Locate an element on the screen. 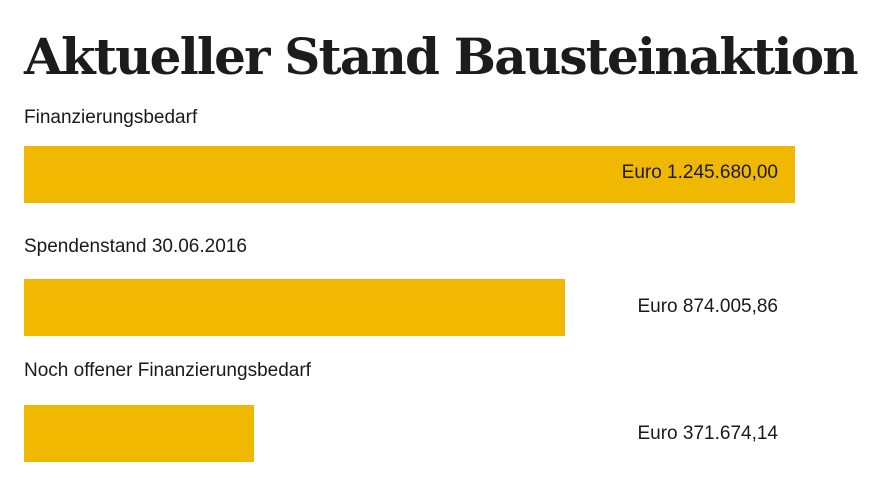 The image size is (880, 496). bar-spendenstand is located at coordinates (294, 307).